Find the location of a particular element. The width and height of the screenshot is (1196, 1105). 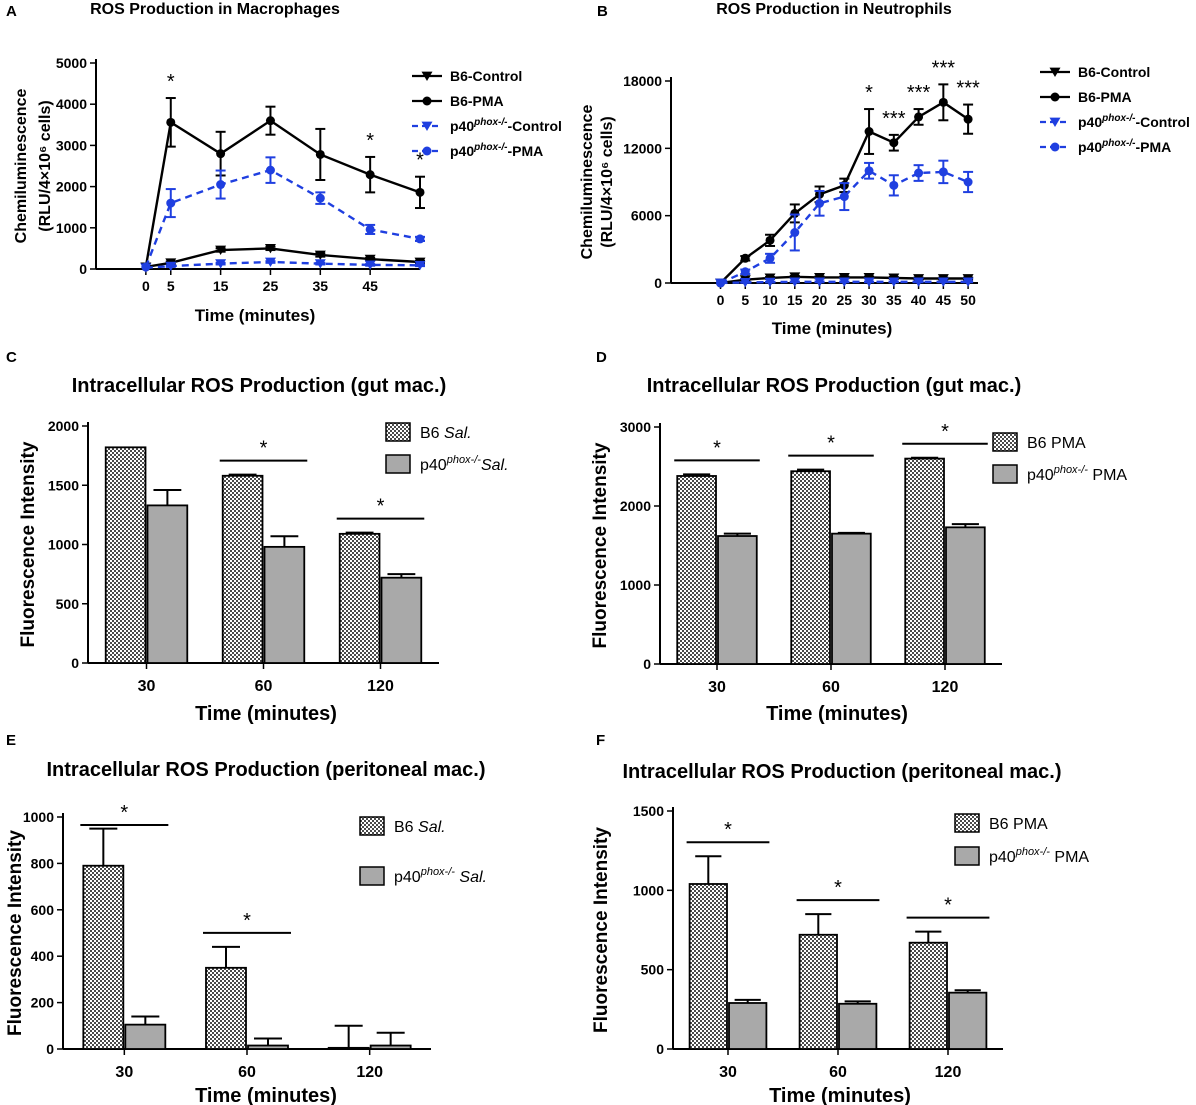

legend-label: B6 PMA is located at coordinates (1056, 443).